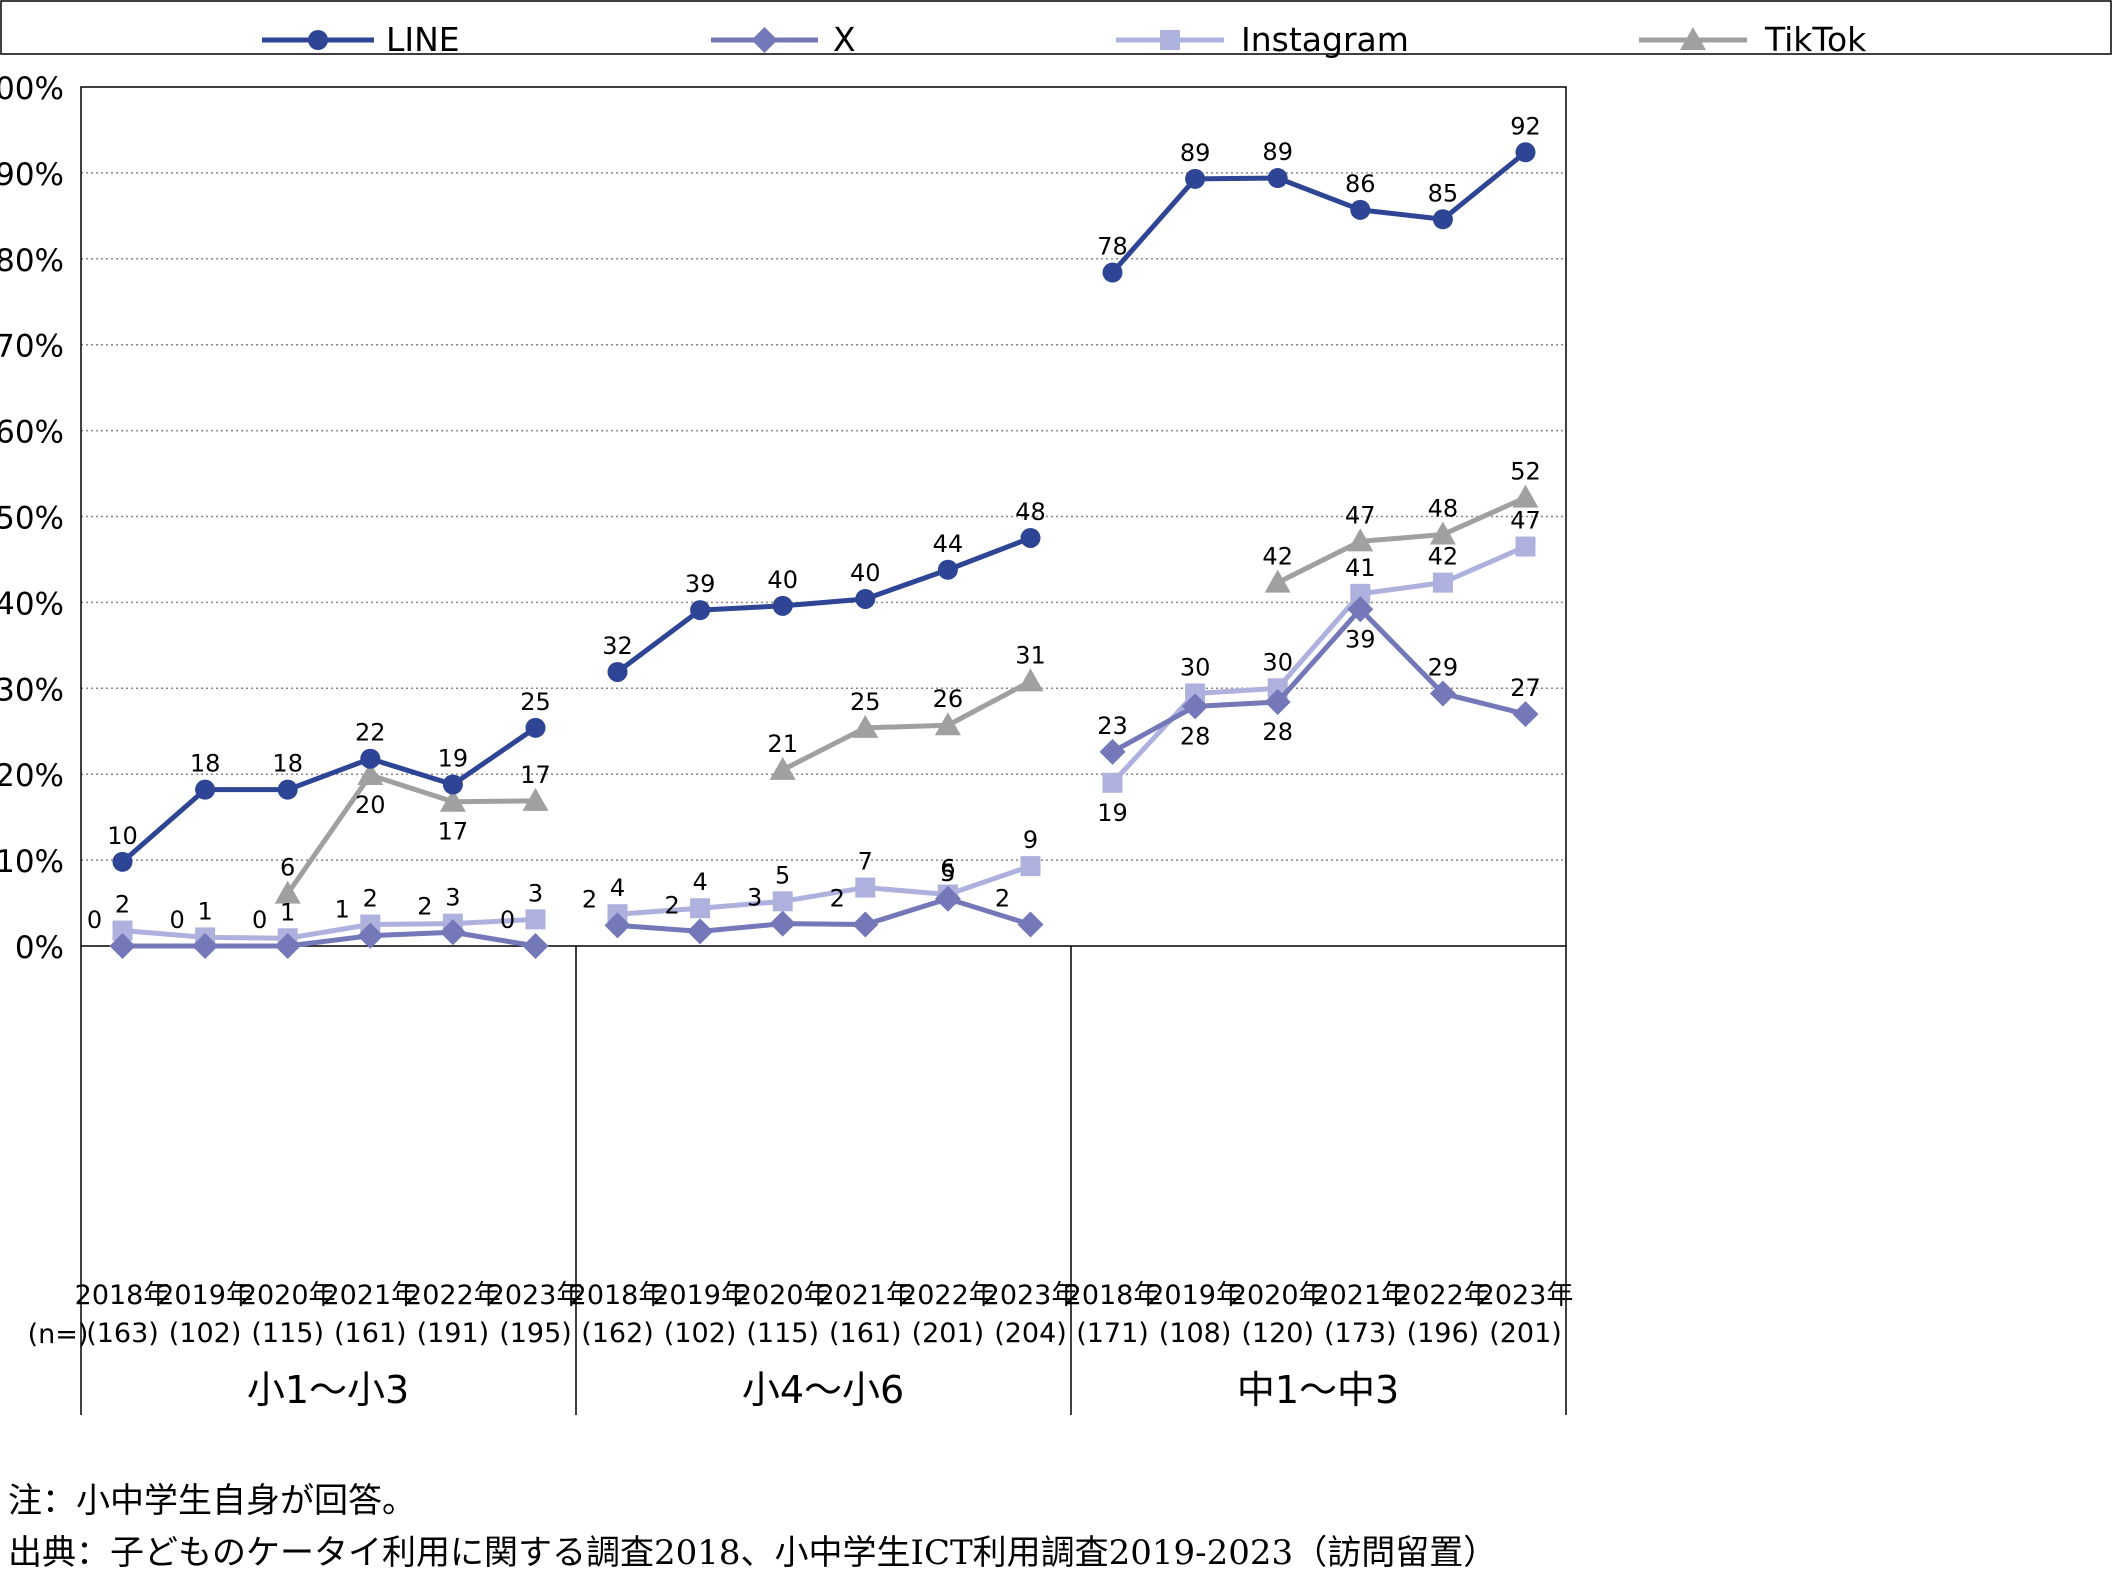 The width and height of the screenshot is (2113, 1574). I want to click on data-label-instagram: 6, so click(947, 868).